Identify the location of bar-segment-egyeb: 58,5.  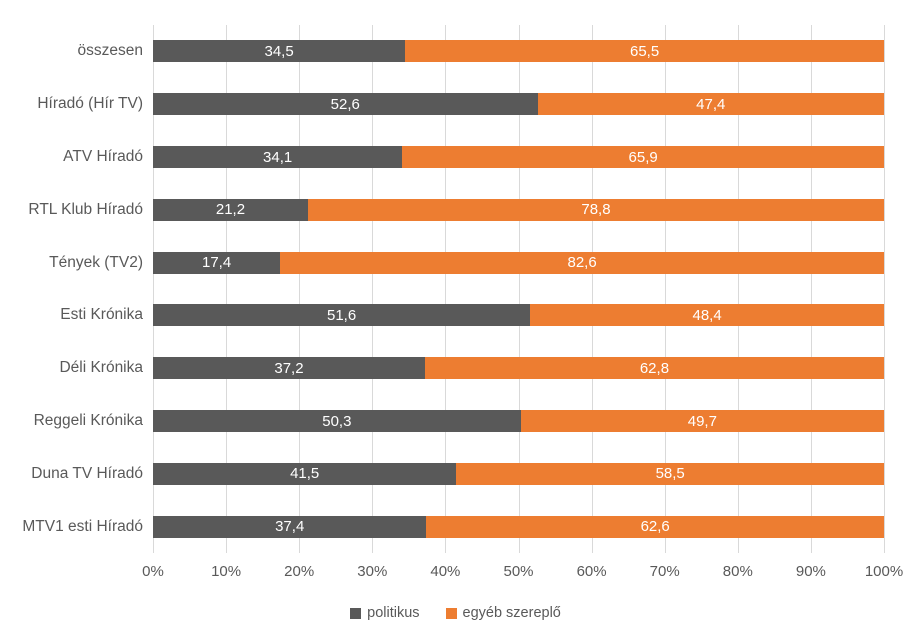
(670, 473).